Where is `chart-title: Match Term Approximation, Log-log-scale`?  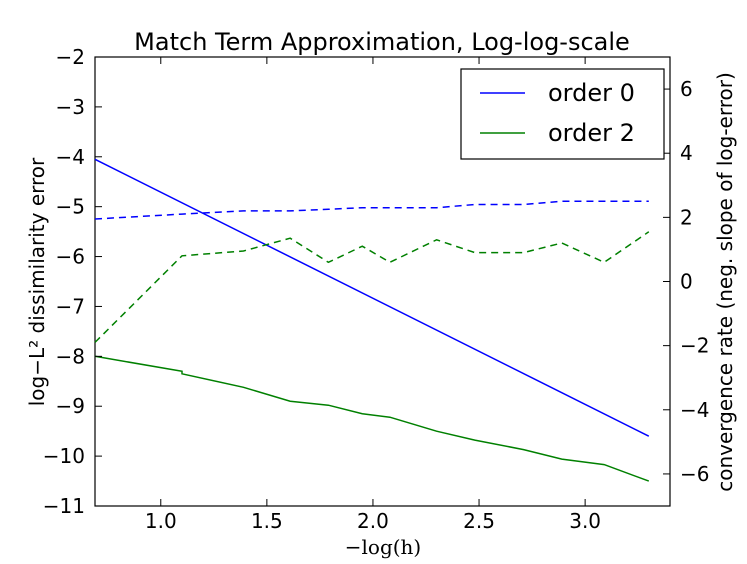
chart-title: Match Term Approximation, Log-log-scale is located at coordinates (382, 42).